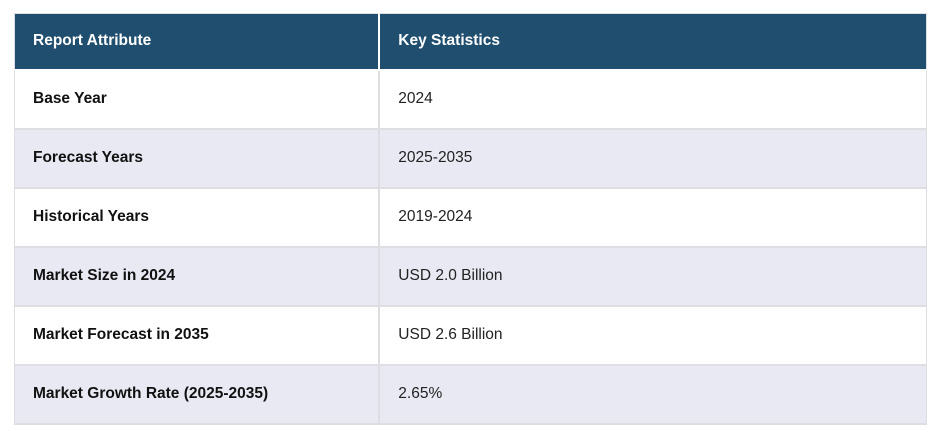  I want to click on row-value: 2019-2024, so click(653, 217).